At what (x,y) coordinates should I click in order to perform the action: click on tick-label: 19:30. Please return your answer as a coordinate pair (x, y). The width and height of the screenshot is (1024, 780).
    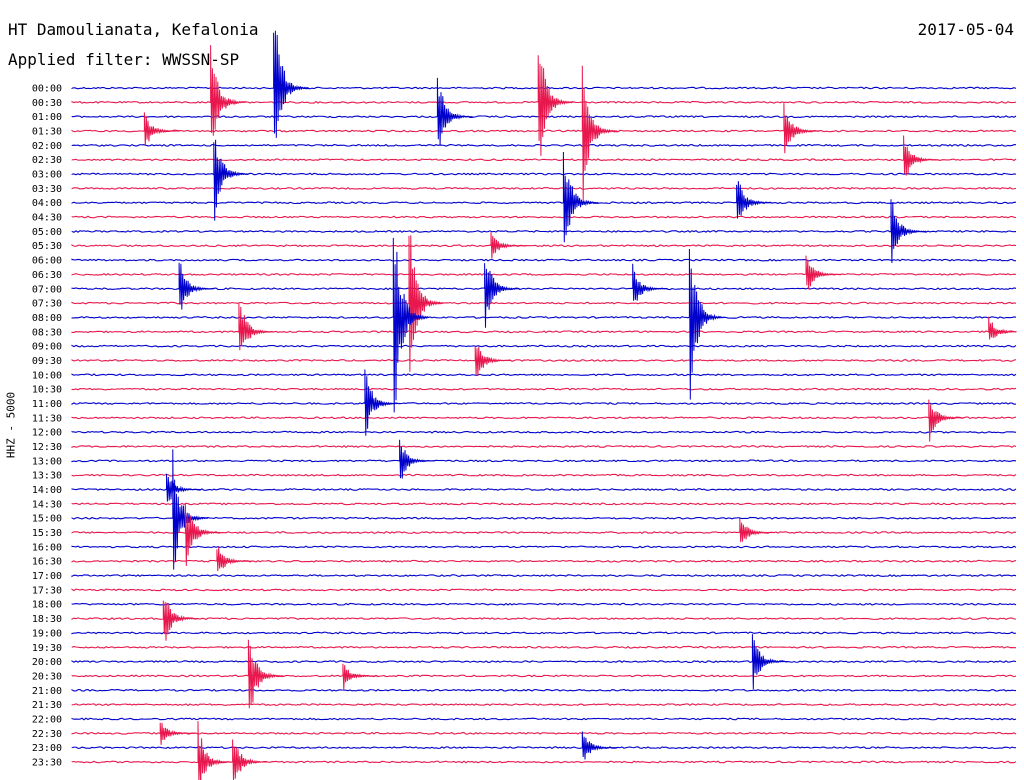
    Looking at the image, I should click on (47, 648).